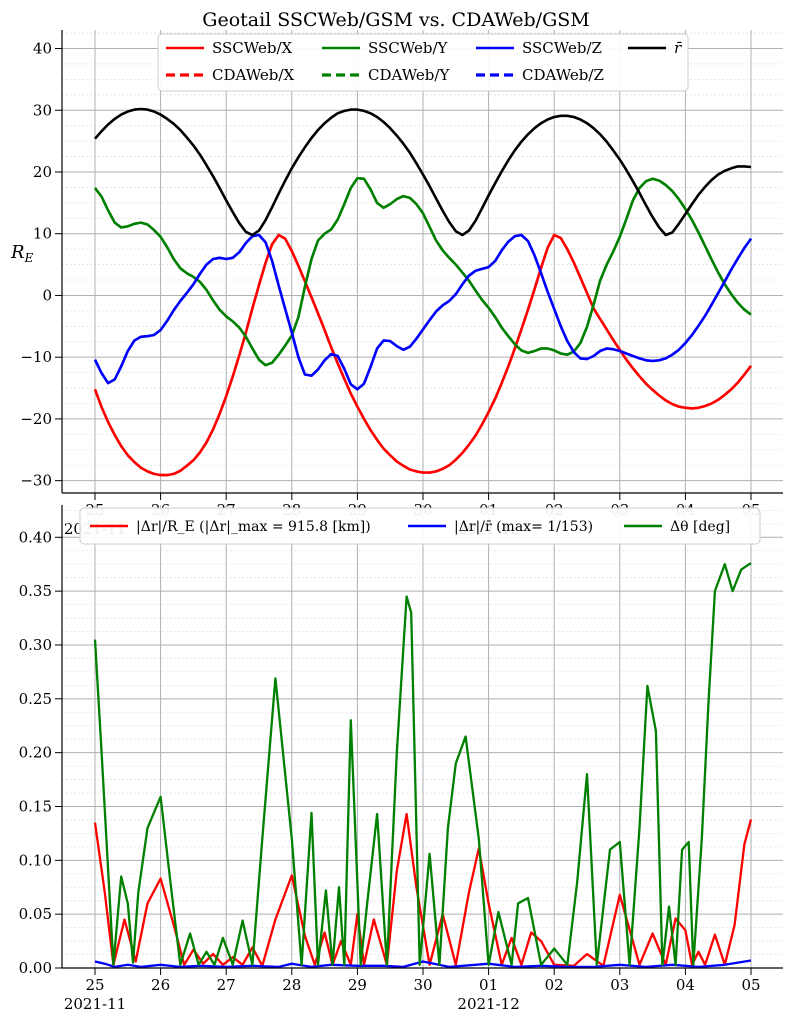 The height and width of the screenshot is (1024, 793). What do you see at coordinates (160, 985) in the screenshot?
I see `x-tick-label: 26` at bounding box center [160, 985].